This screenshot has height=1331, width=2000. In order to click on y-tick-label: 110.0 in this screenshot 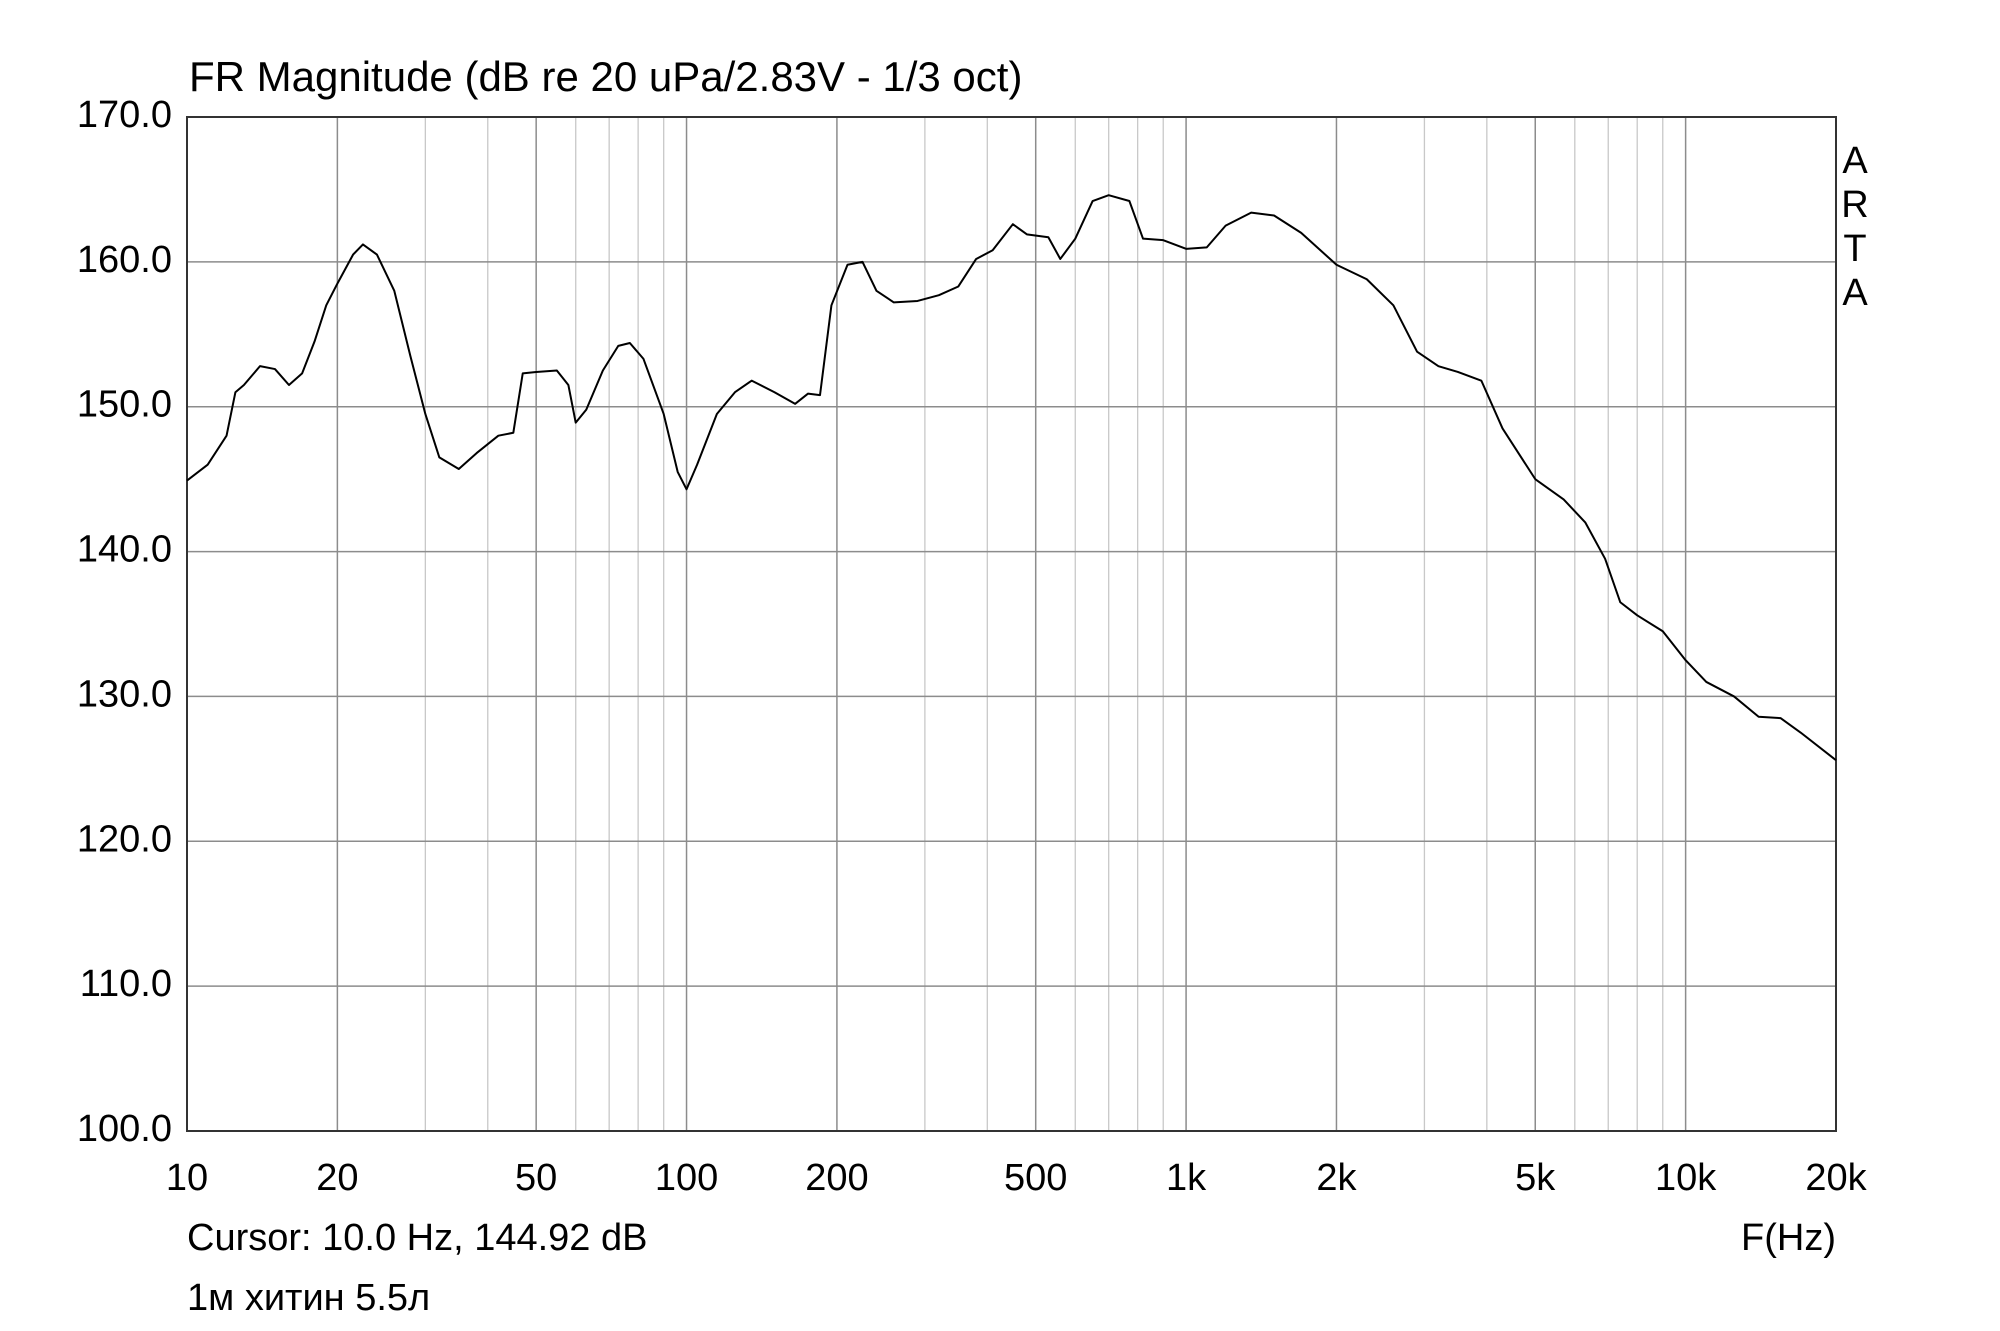, I will do `click(126, 984)`.